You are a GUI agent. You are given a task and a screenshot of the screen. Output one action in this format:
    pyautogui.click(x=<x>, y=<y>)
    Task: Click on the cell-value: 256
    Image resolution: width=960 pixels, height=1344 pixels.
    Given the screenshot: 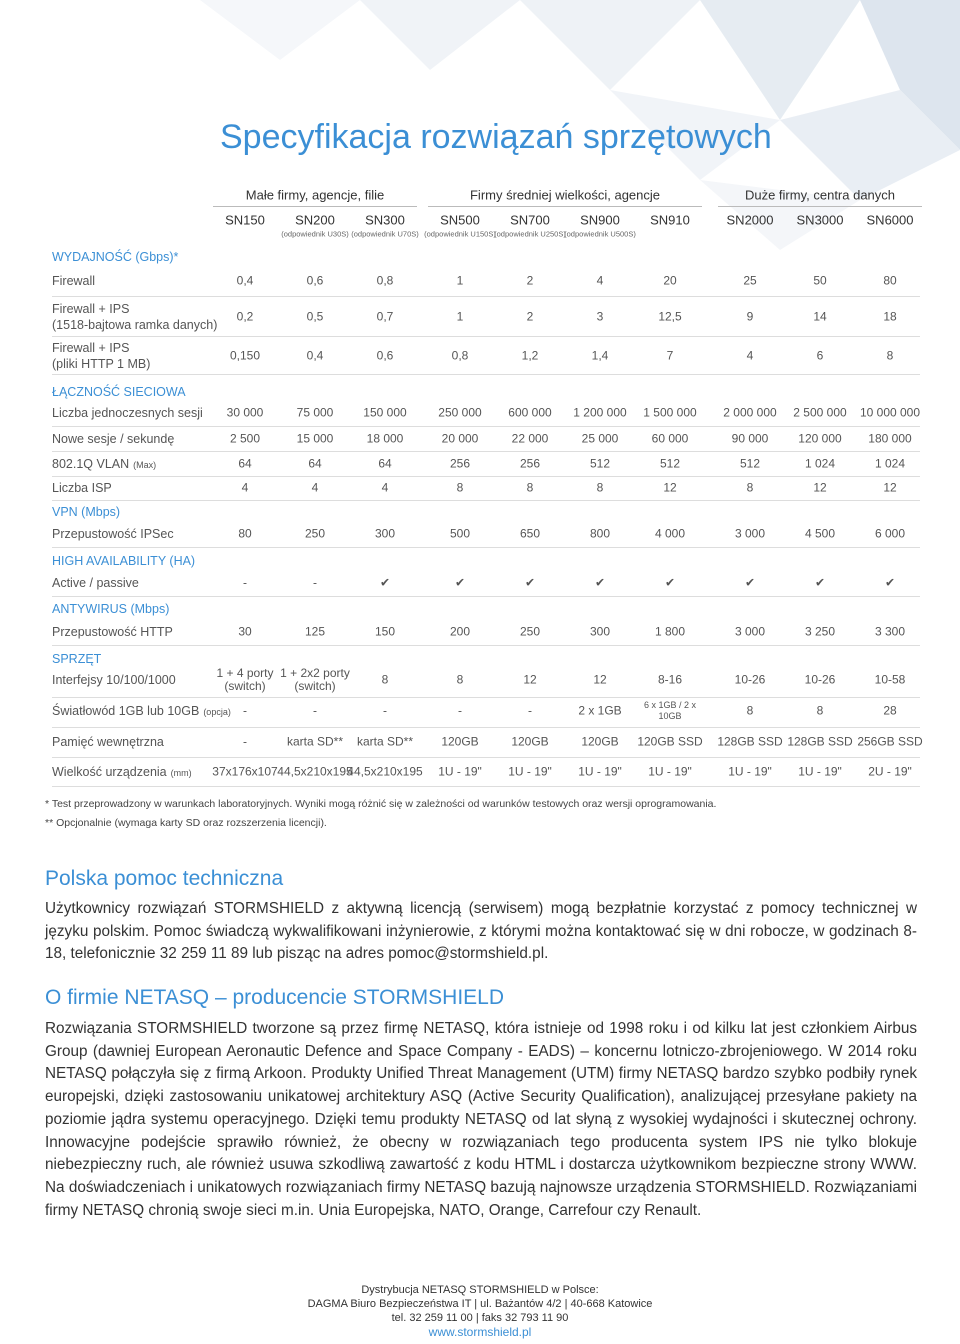 What is the action you would take?
    pyautogui.click(x=460, y=463)
    